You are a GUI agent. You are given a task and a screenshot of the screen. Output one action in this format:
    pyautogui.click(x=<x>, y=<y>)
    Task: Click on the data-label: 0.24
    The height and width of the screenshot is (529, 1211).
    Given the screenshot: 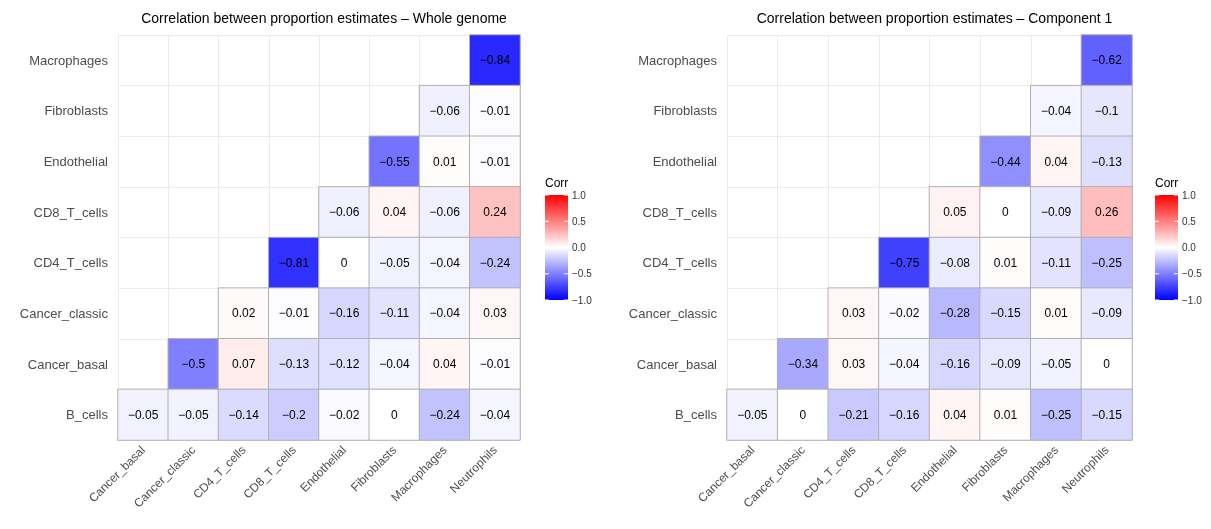 What is the action you would take?
    pyautogui.click(x=495, y=212)
    